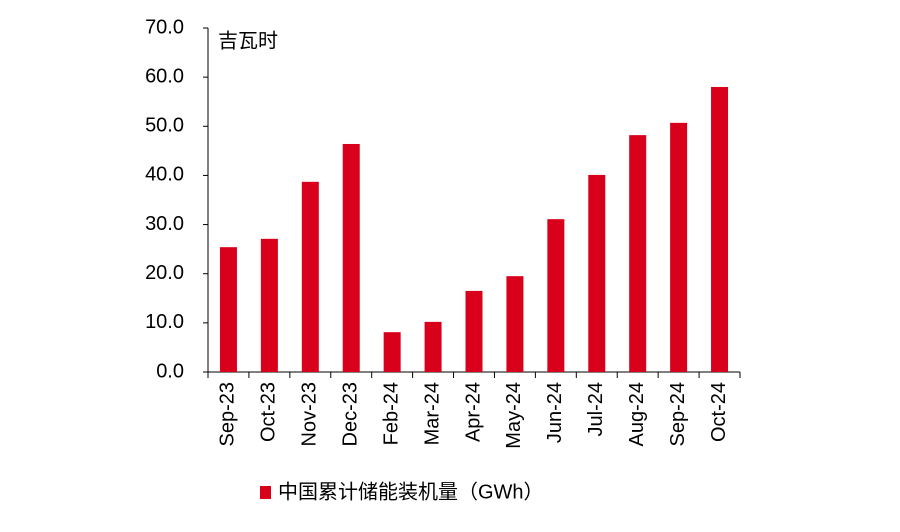 The width and height of the screenshot is (900, 532). I want to click on x-tick-label: Mar-24, so click(432, 413).